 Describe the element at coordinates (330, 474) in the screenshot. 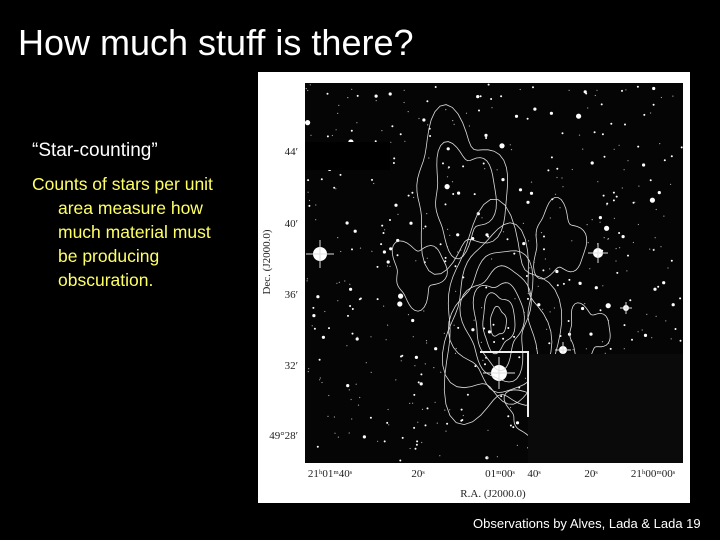

I see `x-tick-label: 21ʰ01ᵐ40ˢ` at that location.